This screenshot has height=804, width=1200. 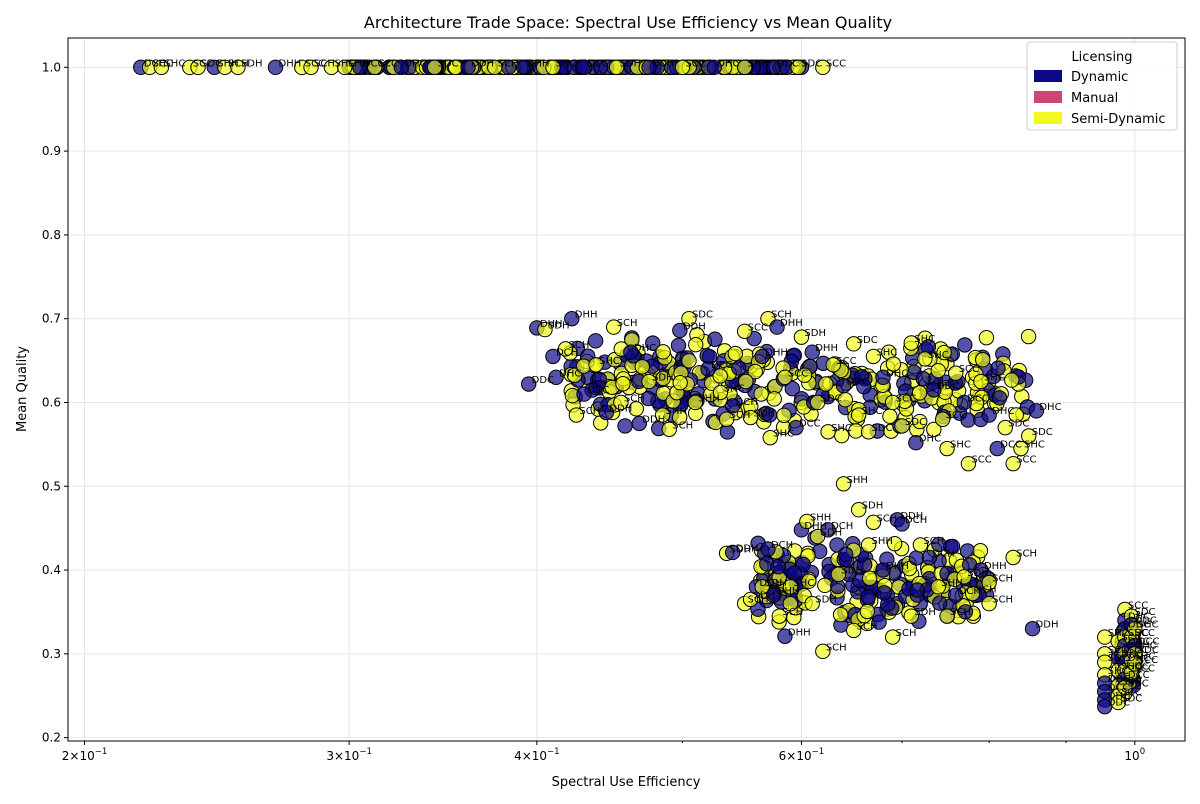 What do you see at coordinates (51, 319) in the screenshot?
I see `y-tick-label: 0.7` at bounding box center [51, 319].